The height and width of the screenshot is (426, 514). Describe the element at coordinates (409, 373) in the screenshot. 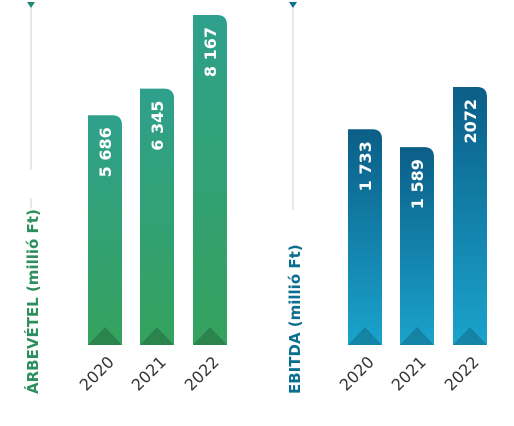

I see `right-year-label-2021: 2021` at that location.